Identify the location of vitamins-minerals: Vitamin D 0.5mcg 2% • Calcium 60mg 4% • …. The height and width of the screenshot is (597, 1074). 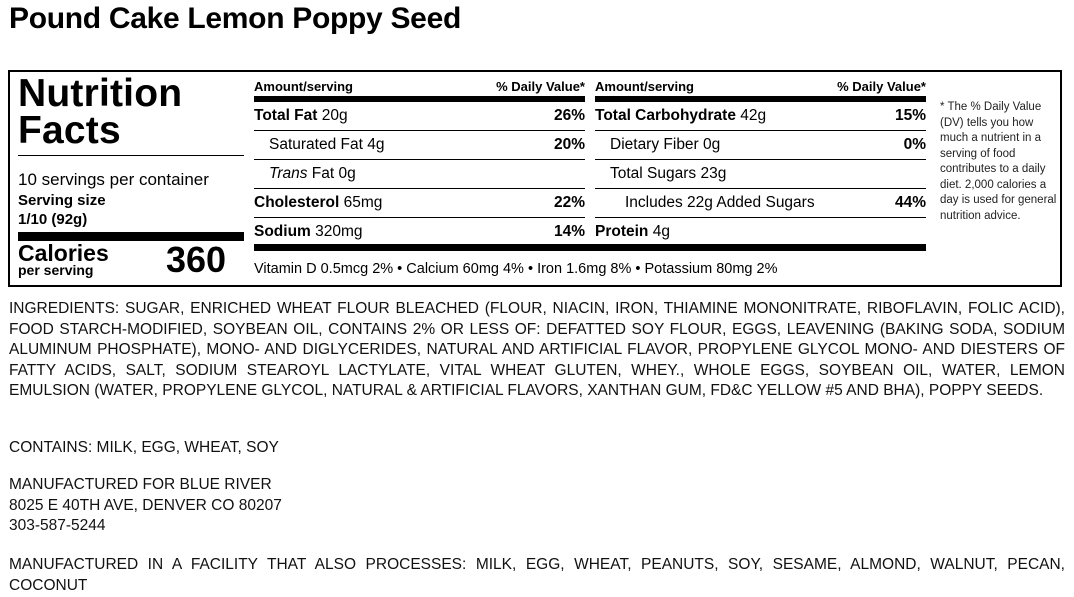
(516, 269).